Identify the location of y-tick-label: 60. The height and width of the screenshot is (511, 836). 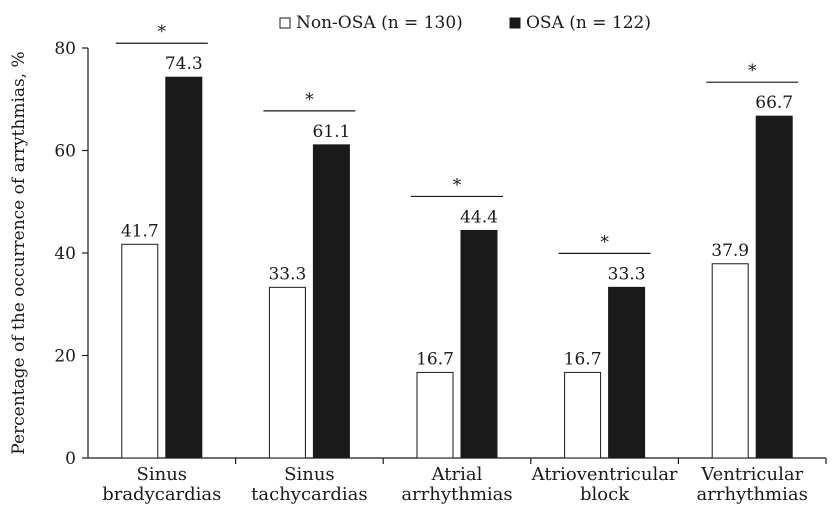
(65, 152).